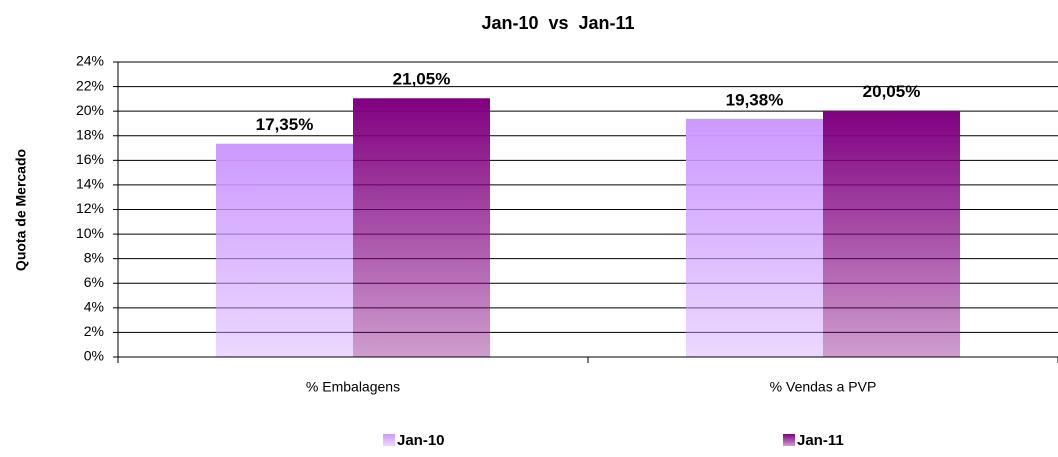 This screenshot has width=1058, height=457. I want to click on value-label: 19,38%, so click(755, 99).